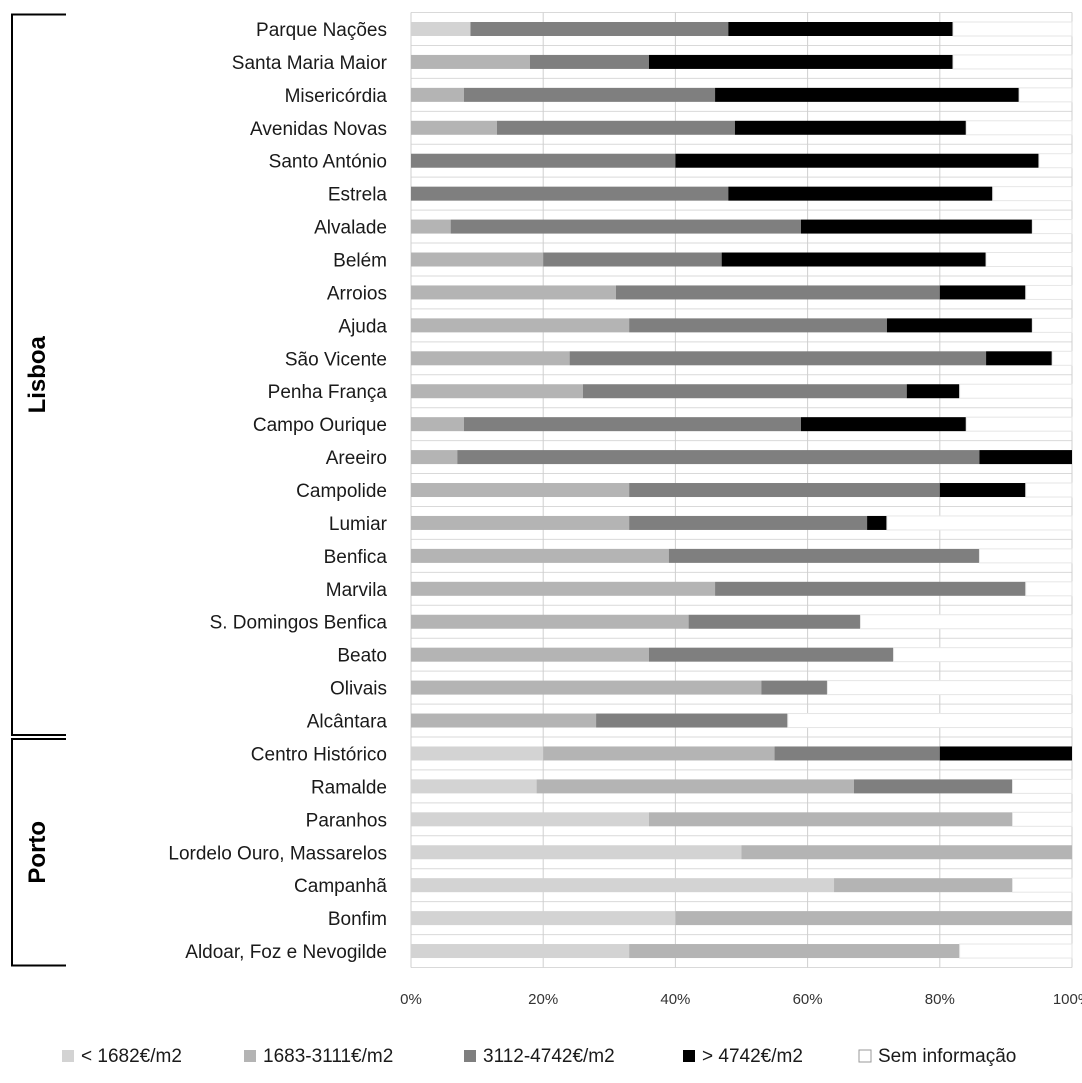 Image resolution: width=1082 pixels, height=1083 pixels. I want to click on category-label: Lordelo Ouro, Massarelos, so click(277, 853).